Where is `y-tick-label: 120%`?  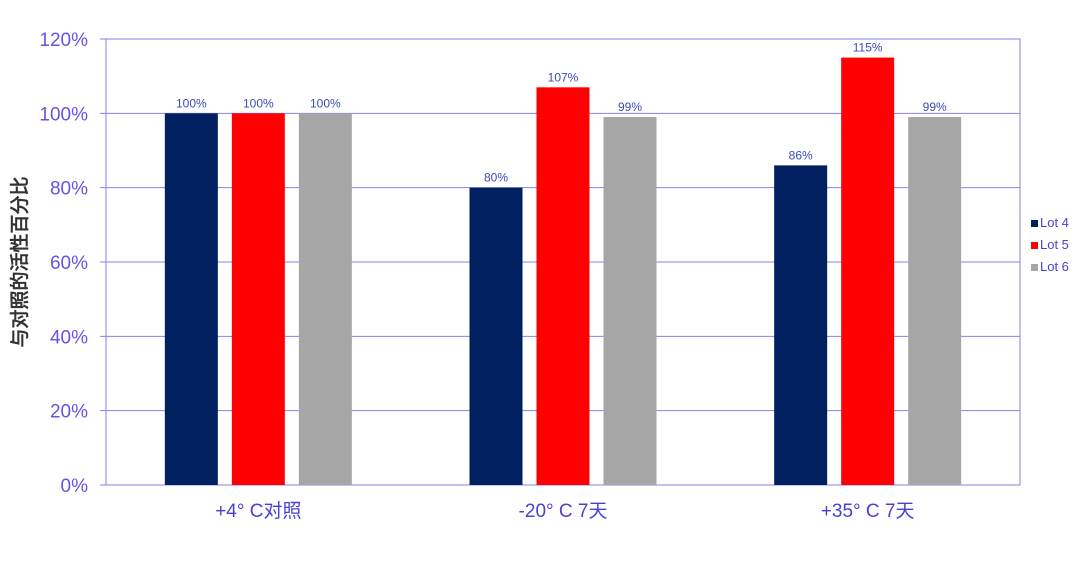 y-tick-label: 120% is located at coordinates (63, 40).